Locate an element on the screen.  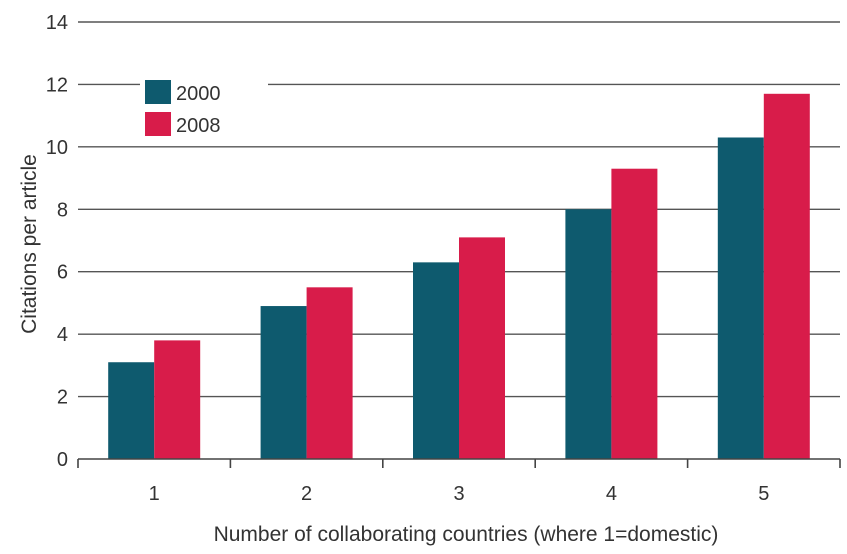
x-tick-label: 4 is located at coordinates (611, 494).